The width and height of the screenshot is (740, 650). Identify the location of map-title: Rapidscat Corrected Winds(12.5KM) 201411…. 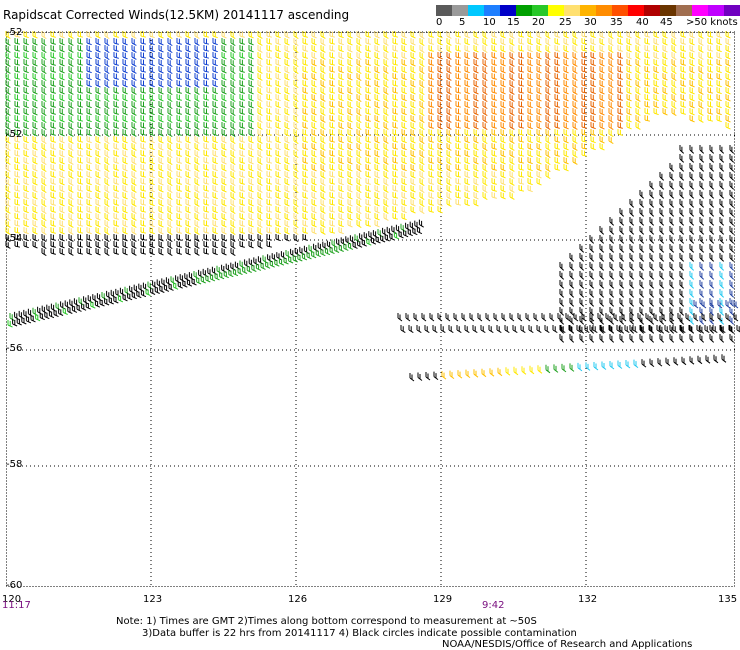
(176, 15).